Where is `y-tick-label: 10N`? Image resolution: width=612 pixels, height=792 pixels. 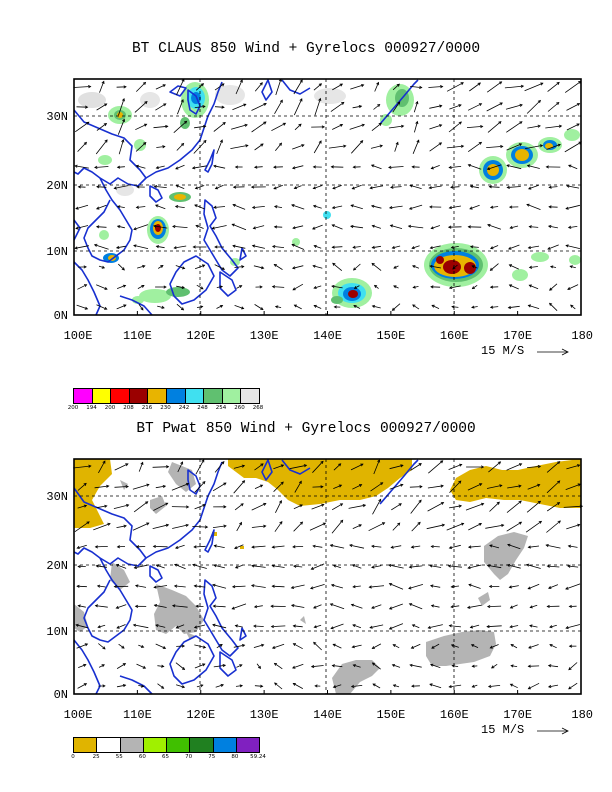
y-tick-label: 10N is located at coordinates (57, 252).